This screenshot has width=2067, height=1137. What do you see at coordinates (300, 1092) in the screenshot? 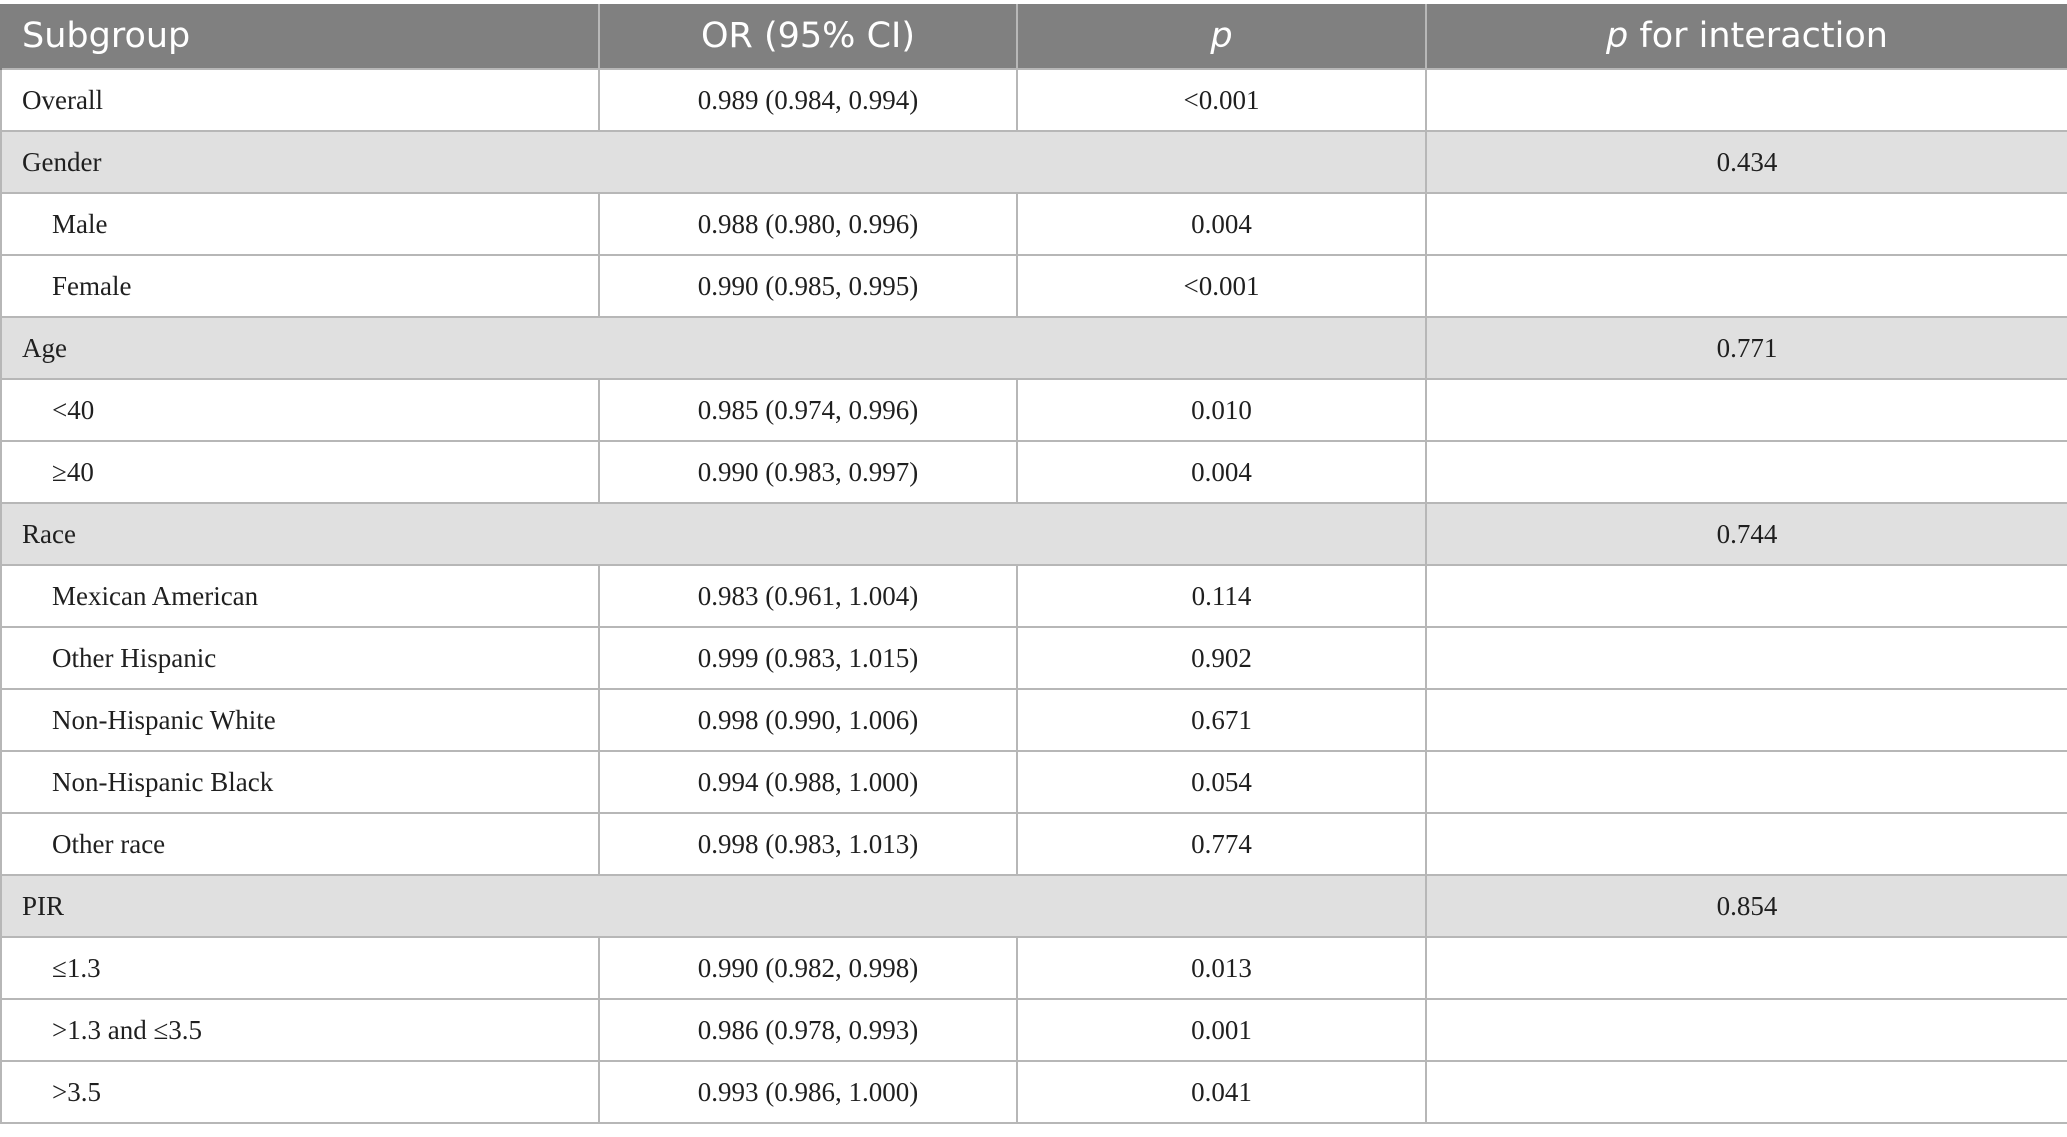
I see `subgroup-cell: >3.5` at bounding box center [300, 1092].